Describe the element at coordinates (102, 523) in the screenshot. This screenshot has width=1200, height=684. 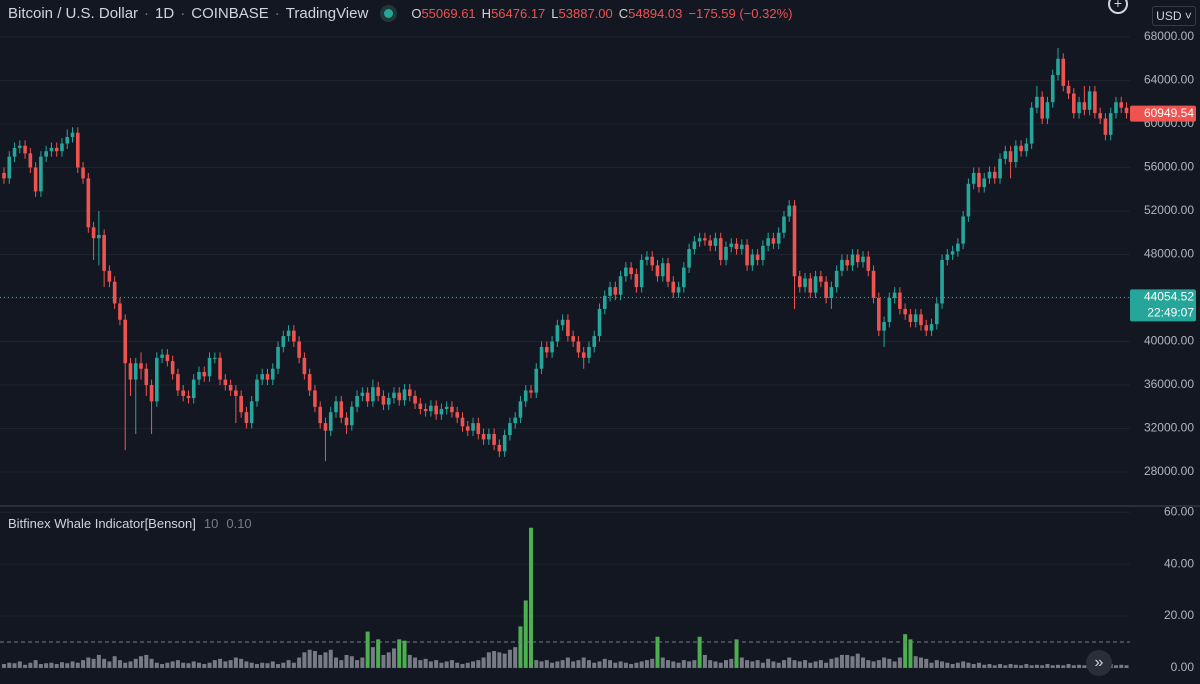
I see `indicator-name: Bitfinex Whale Indicator[Benson]` at that location.